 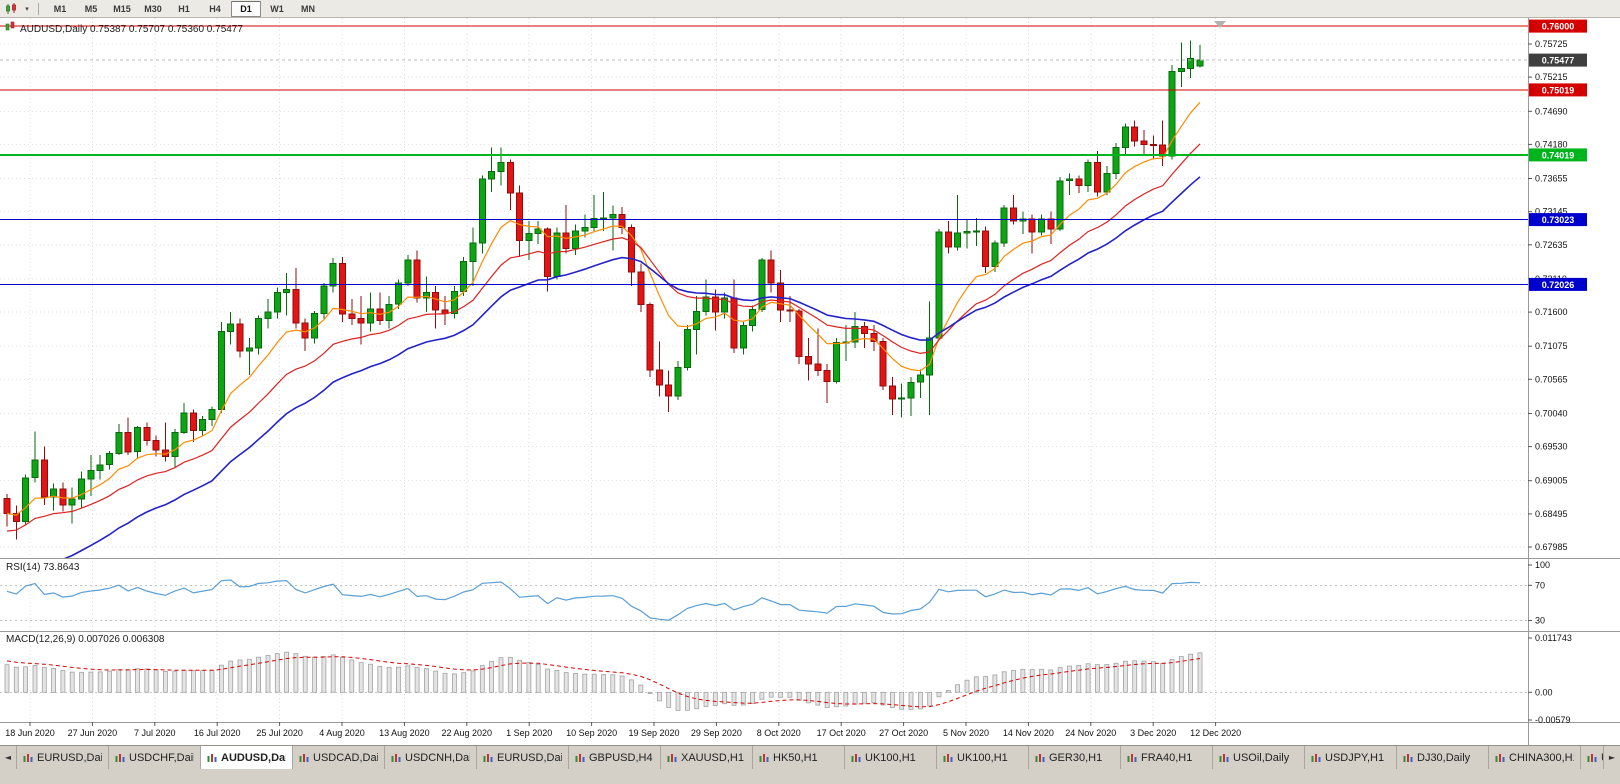 What do you see at coordinates (1544, 692) in the screenshot?
I see `axis-tick-label: 0.00` at bounding box center [1544, 692].